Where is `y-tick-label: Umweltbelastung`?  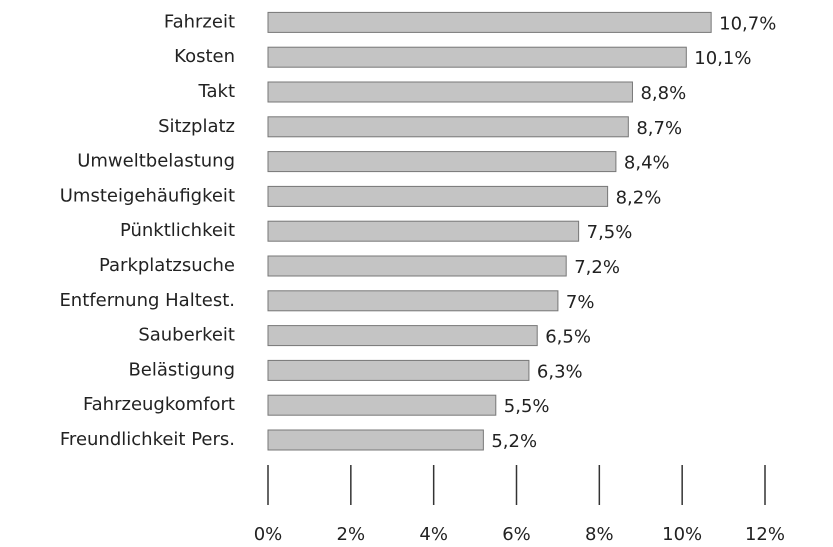
y-tick-label: Umweltbelastung is located at coordinates (156, 161).